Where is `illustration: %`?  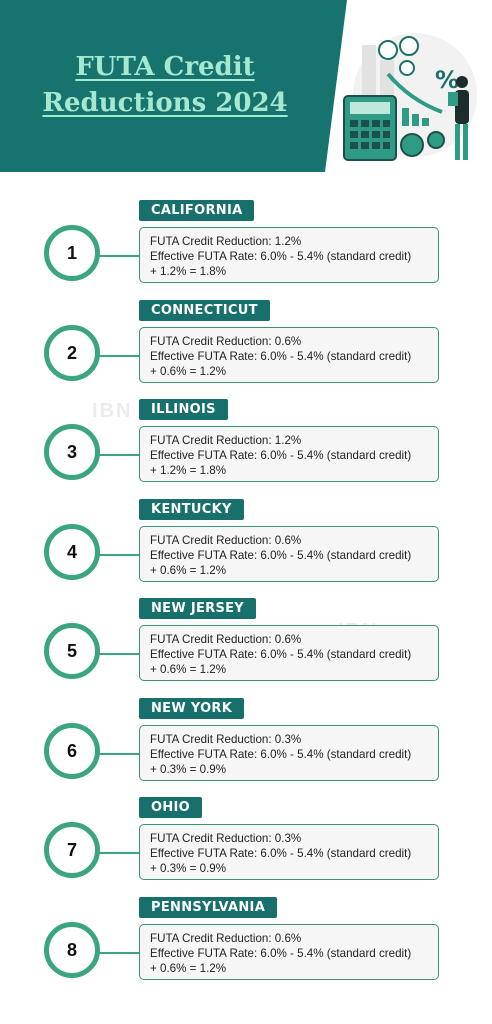
illustration: % is located at coordinates (410, 97).